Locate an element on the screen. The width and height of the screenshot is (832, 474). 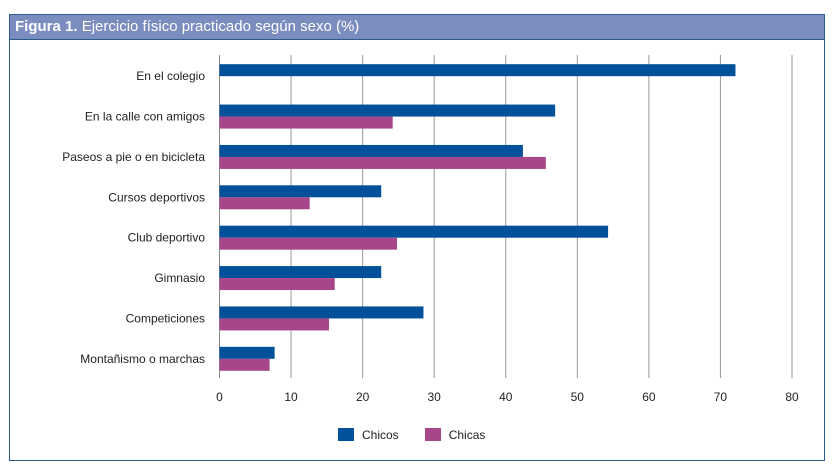
category-label: En la calle con amigos is located at coordinates (145, 117).